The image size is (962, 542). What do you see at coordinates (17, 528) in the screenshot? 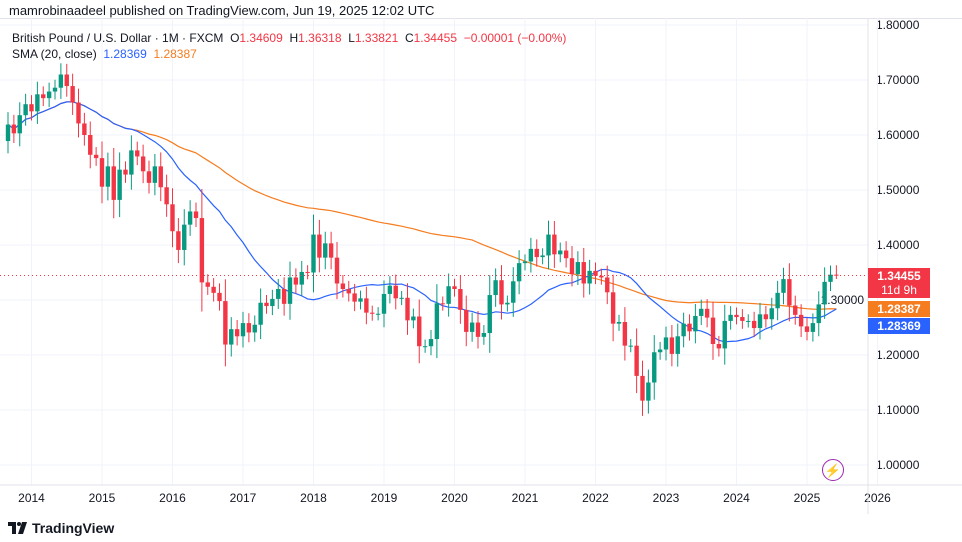
I see `tv-logo-icon` at bounding box center [17, 528].